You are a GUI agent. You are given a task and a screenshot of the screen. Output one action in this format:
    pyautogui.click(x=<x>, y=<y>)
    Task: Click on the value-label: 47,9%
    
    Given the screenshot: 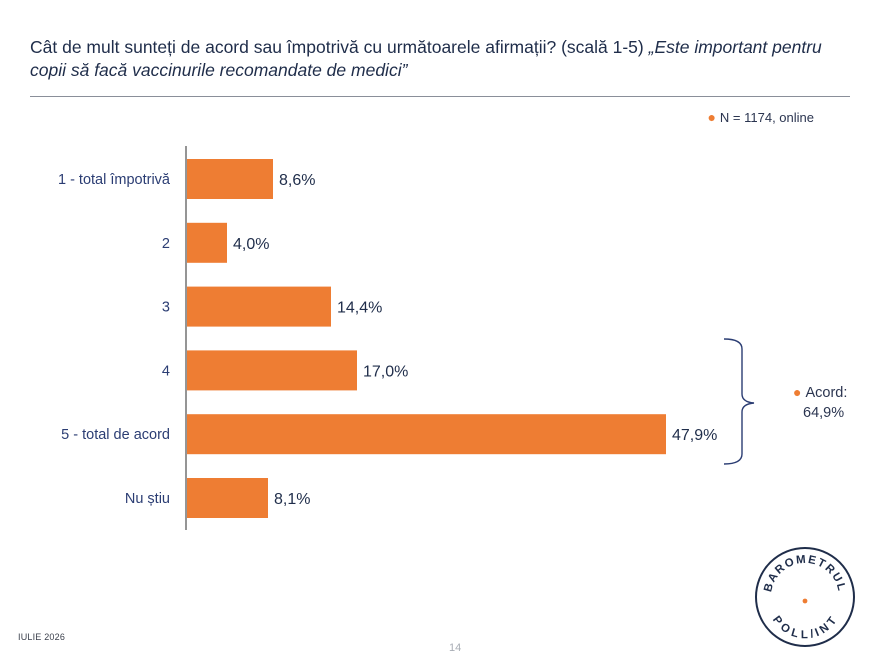 What is the action you would take?
    pyautogui.click(x=694, y=435)
    